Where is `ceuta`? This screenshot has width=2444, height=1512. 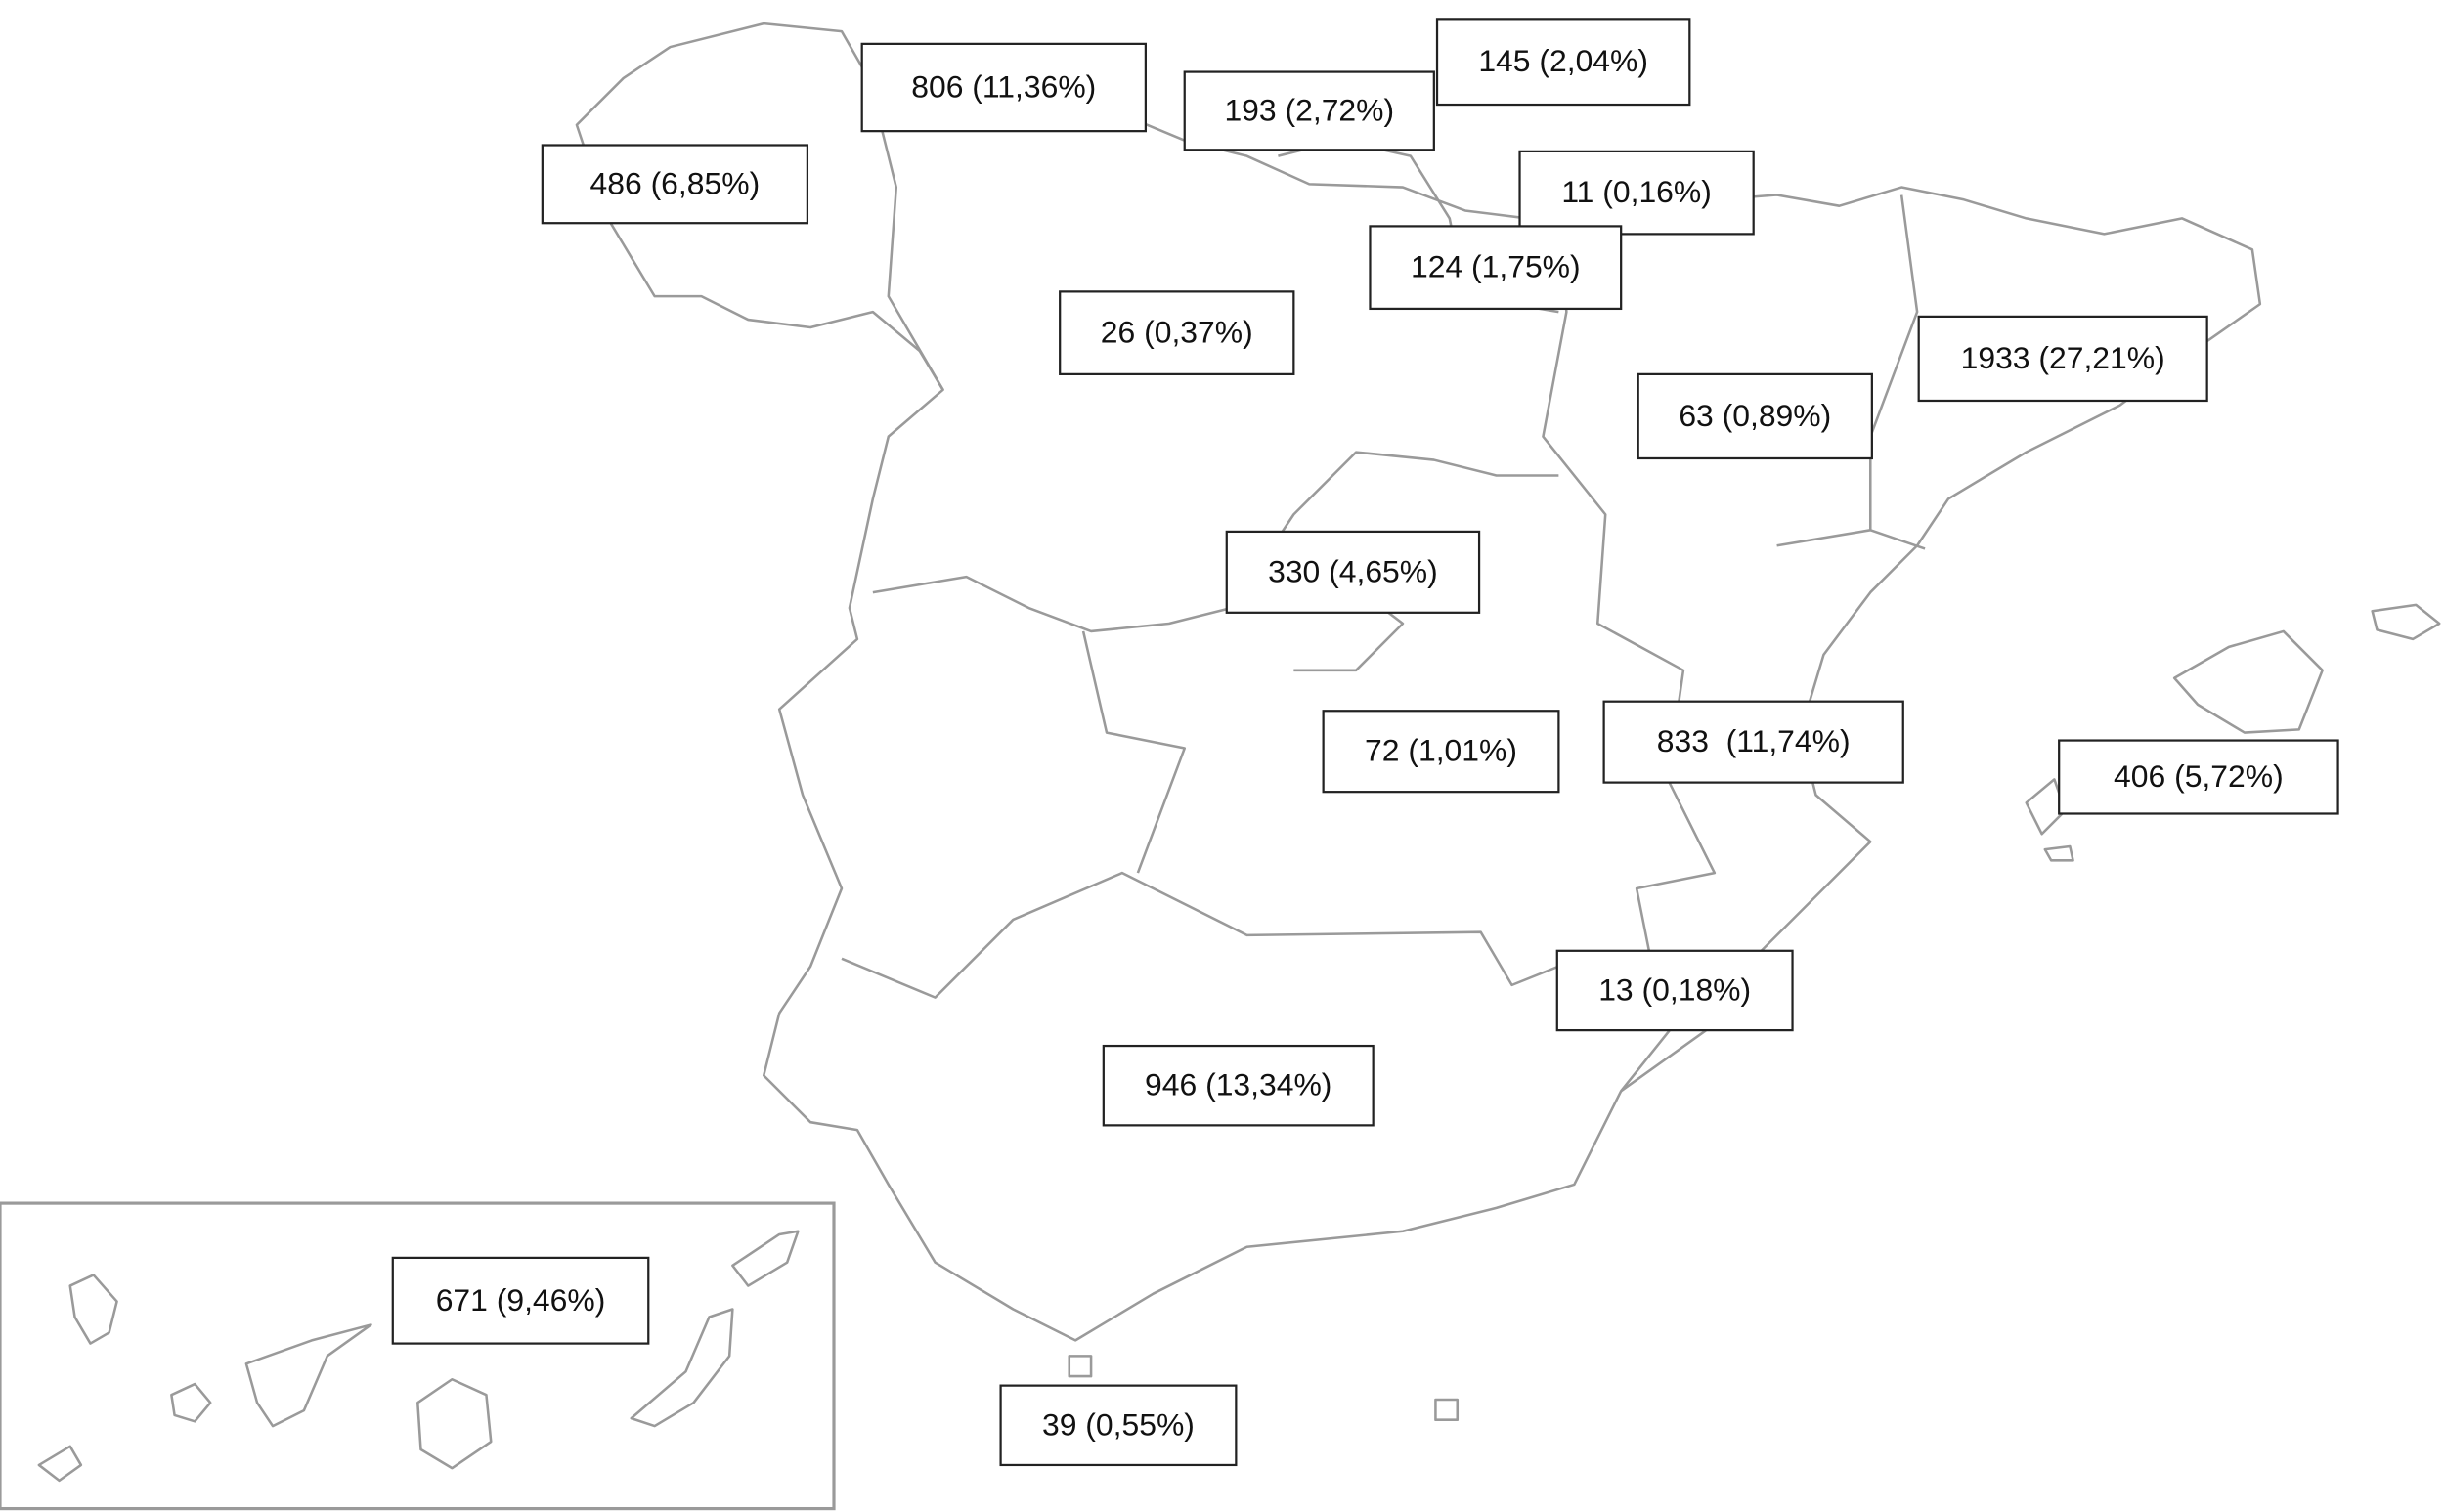 ceuta is located at coordinates (1080, 1366).